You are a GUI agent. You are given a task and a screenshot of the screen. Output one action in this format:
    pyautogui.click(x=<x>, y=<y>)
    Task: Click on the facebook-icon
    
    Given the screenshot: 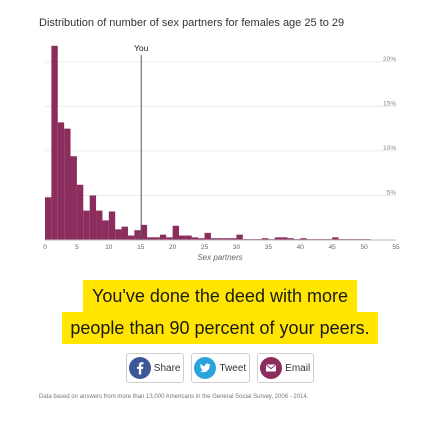 What is the action you would take?
    pyautogui.click(x=139, y=368)
    